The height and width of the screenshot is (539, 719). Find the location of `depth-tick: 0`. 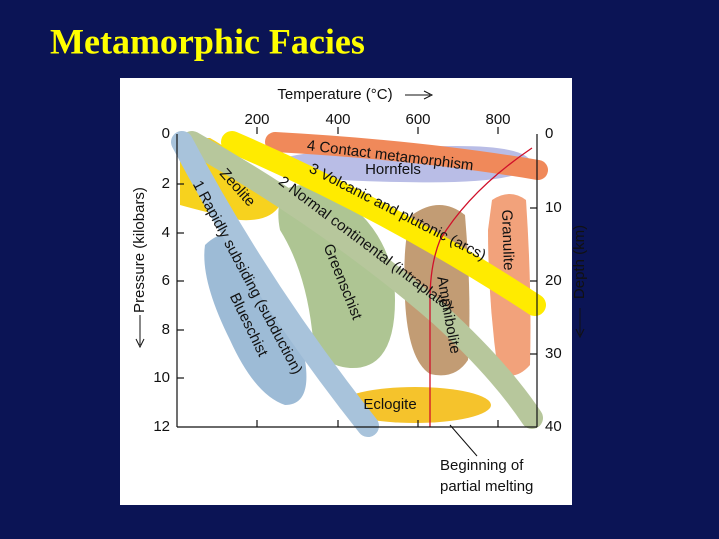

depth-tick: 0 is located at coordinates (549, 133).